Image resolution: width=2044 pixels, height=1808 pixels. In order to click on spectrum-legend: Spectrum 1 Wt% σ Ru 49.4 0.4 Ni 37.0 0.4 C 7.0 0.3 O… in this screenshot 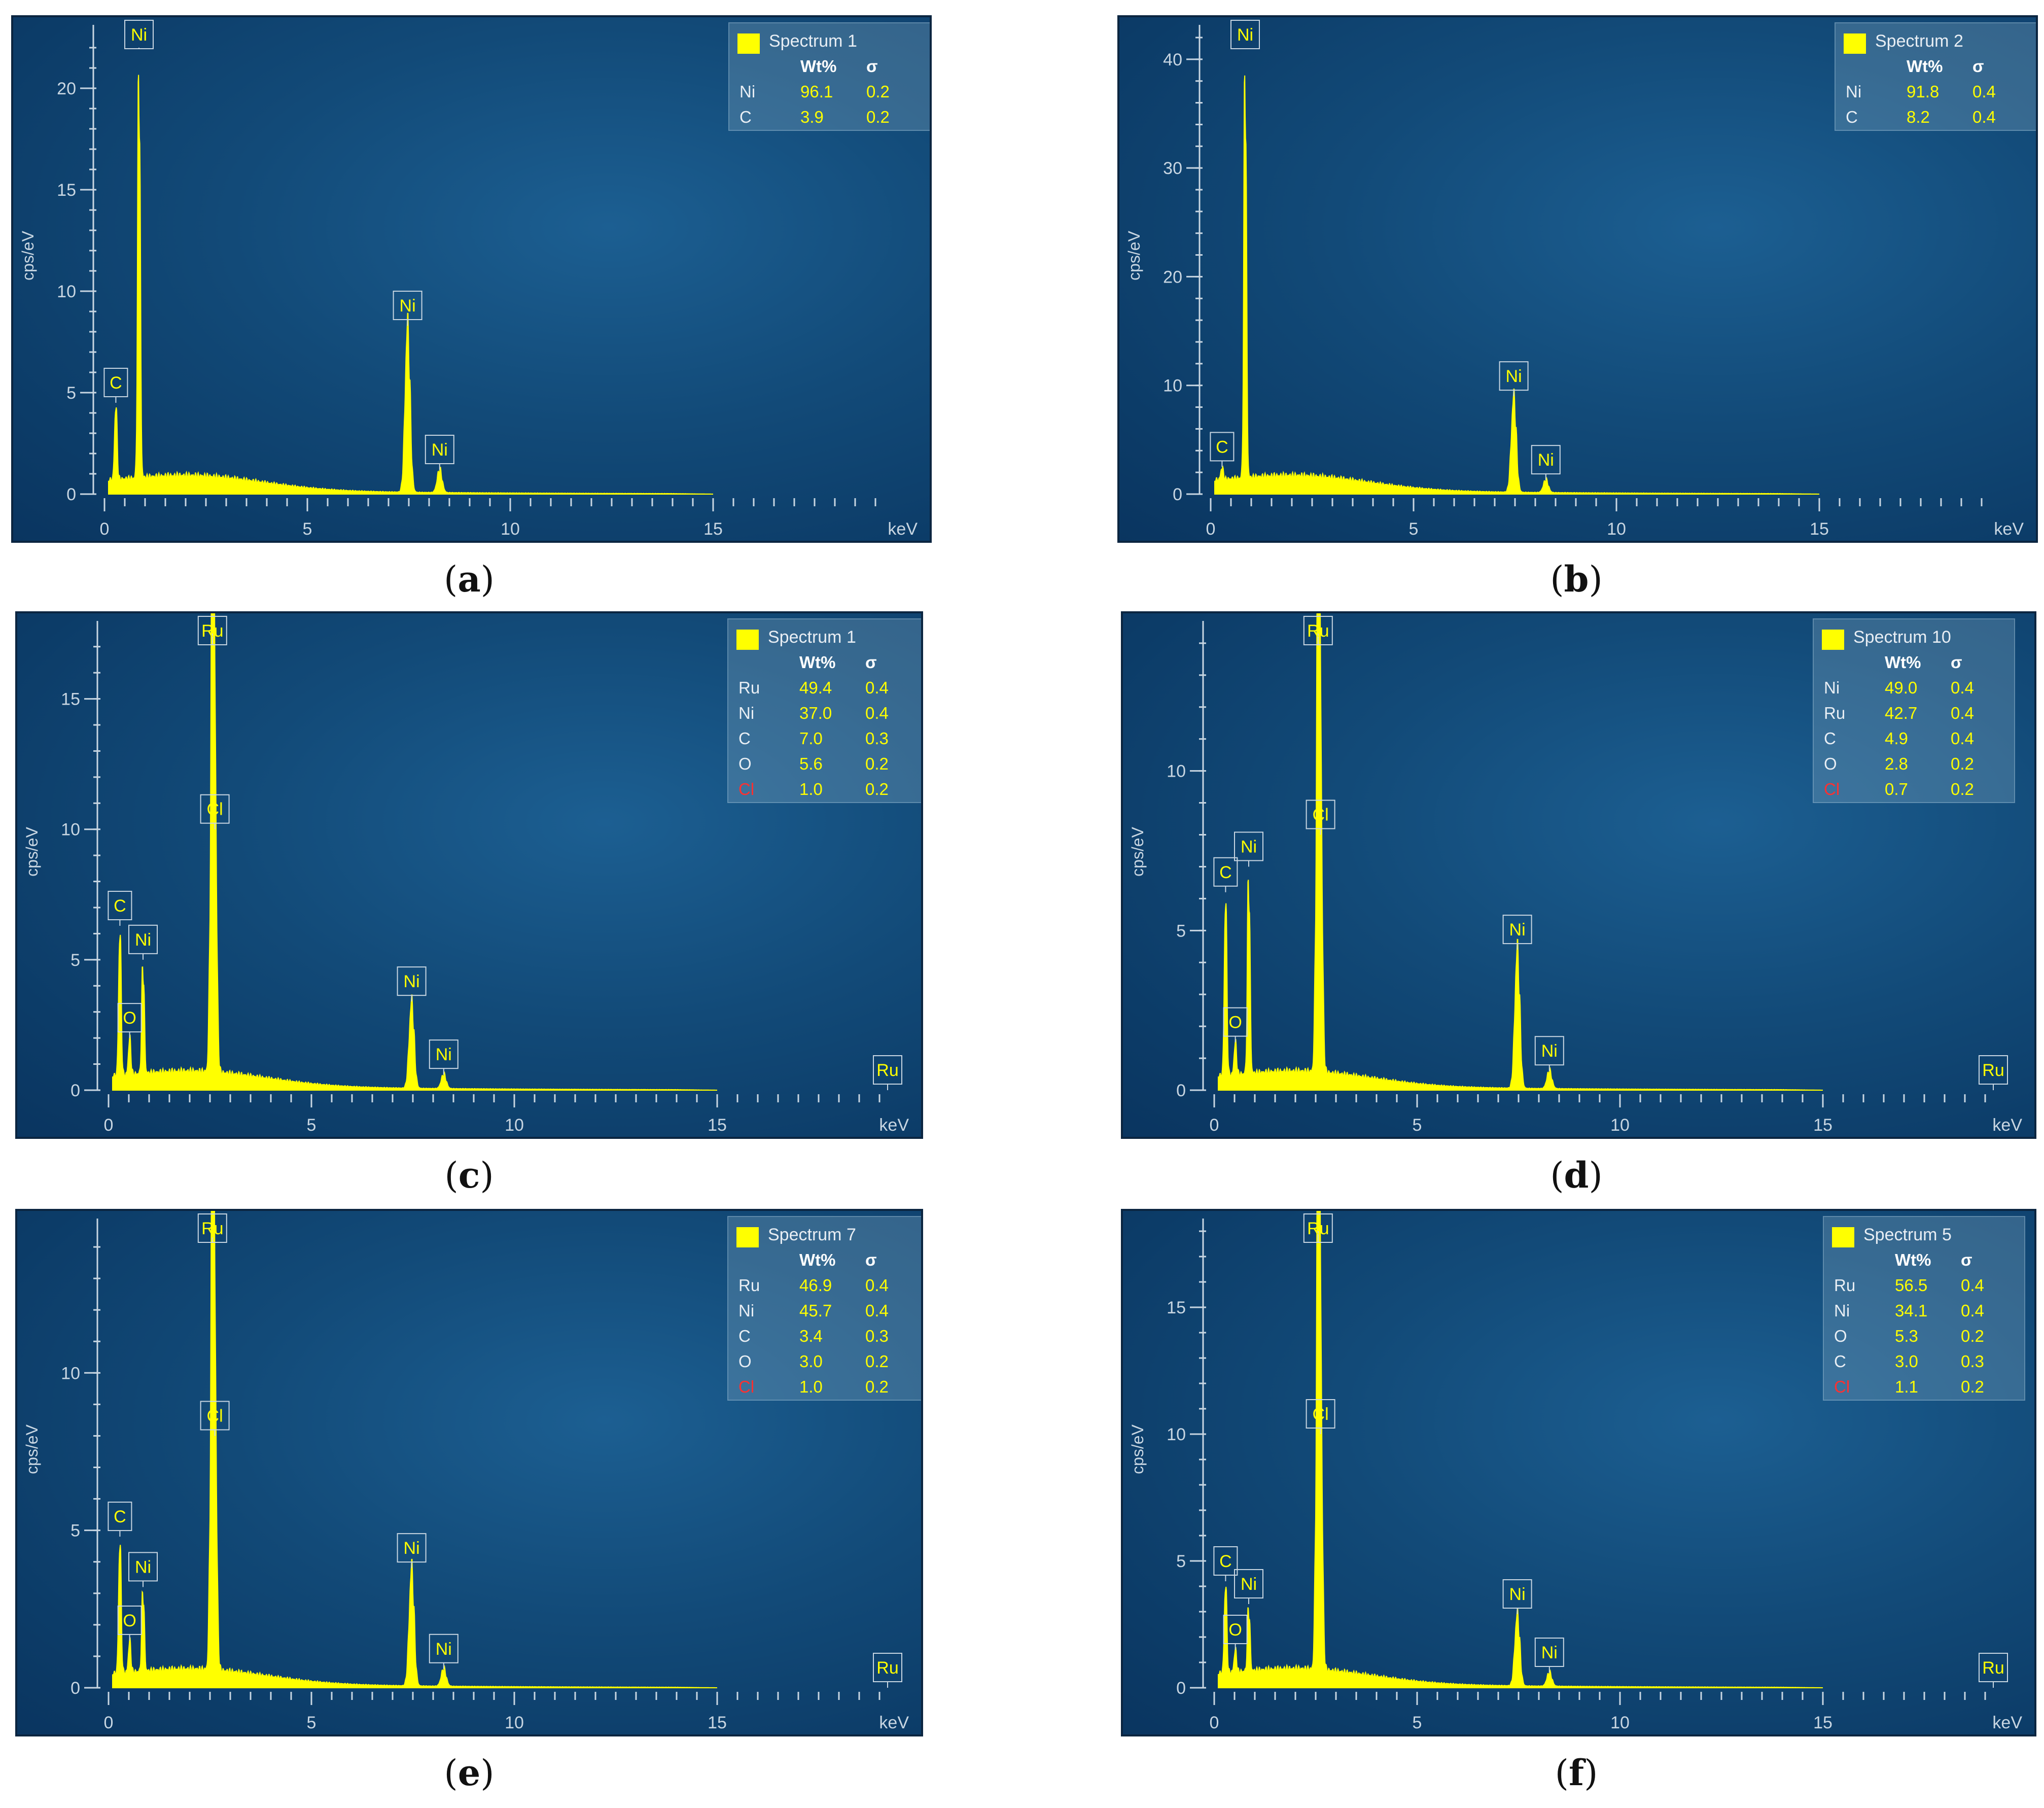, I will do `click(824, 710)`.